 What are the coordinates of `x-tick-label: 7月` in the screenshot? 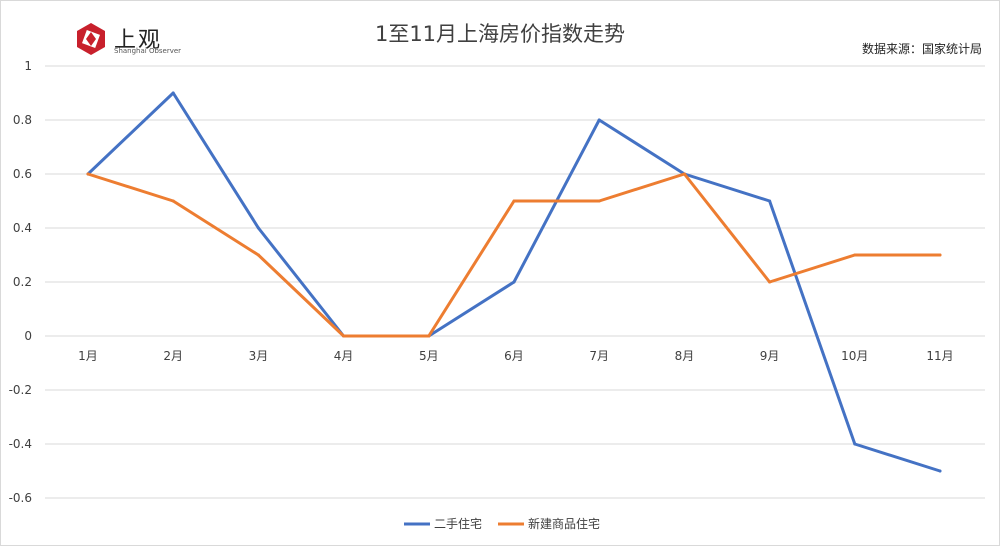 It's located at (599, 356).